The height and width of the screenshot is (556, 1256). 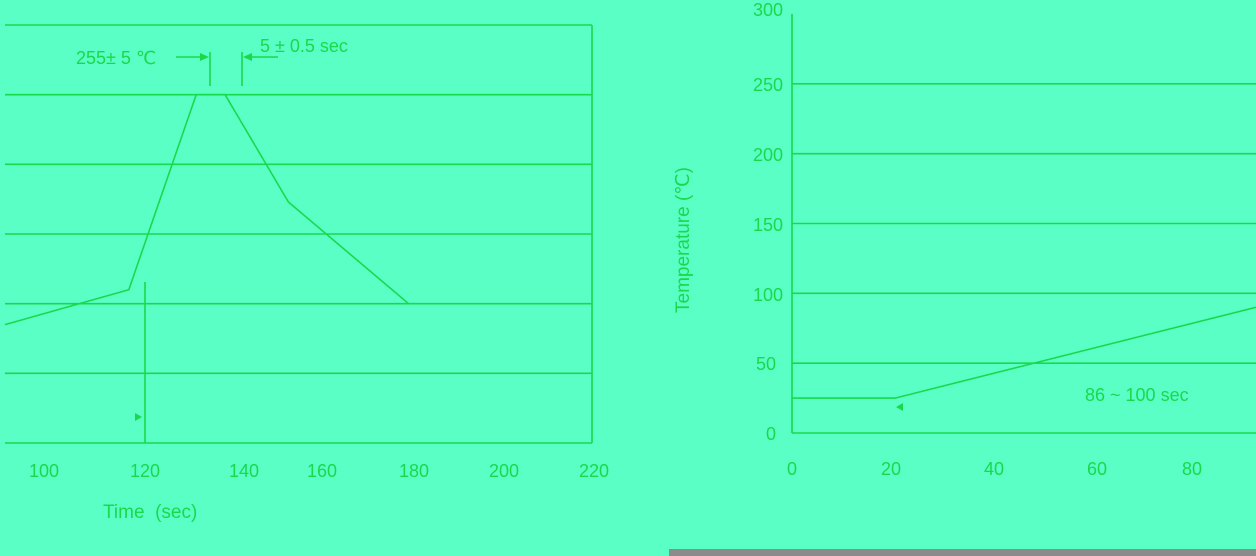 I want to click on right-y-tick-label: 50, so click(x=766, y=364).